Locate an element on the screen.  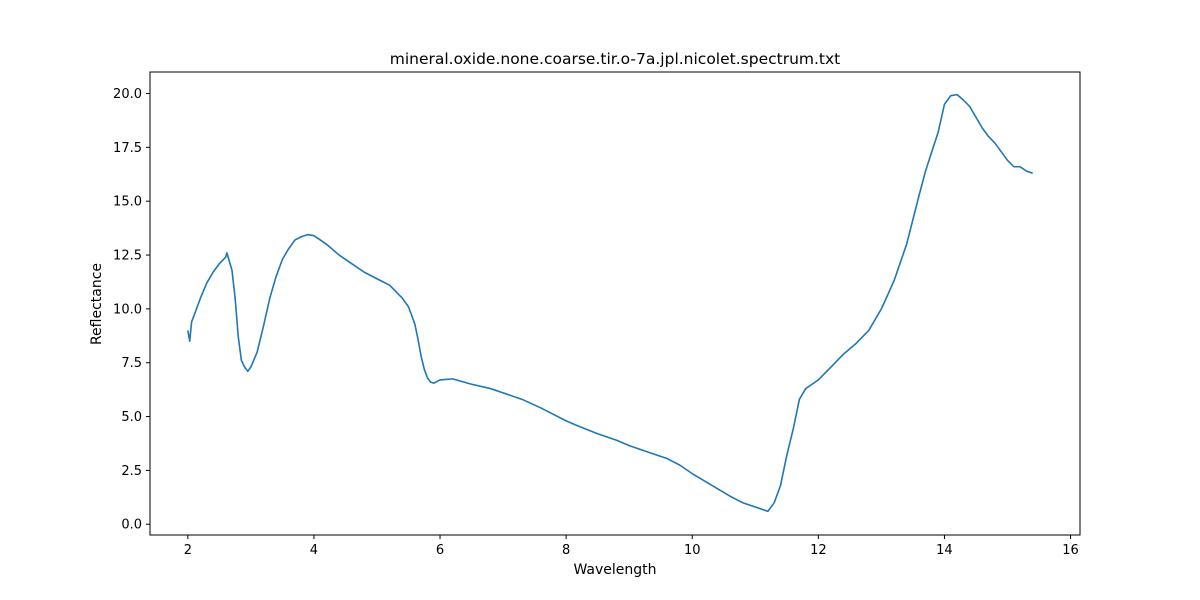
x-tick-label: 16 is located at coordinates (1070, 550).